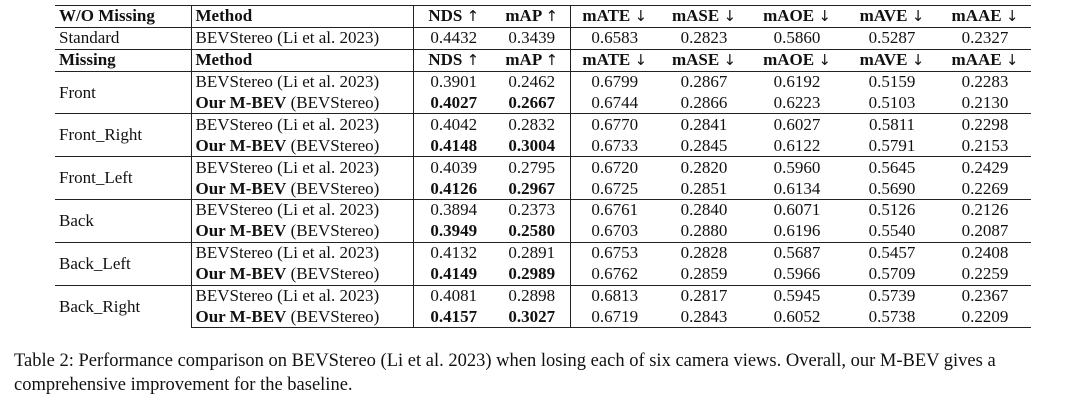  What do you see at coordinates (123, 263) in the screenshot?
I see `missing-view-label: Back_Left` at bounding box center [123, 263].